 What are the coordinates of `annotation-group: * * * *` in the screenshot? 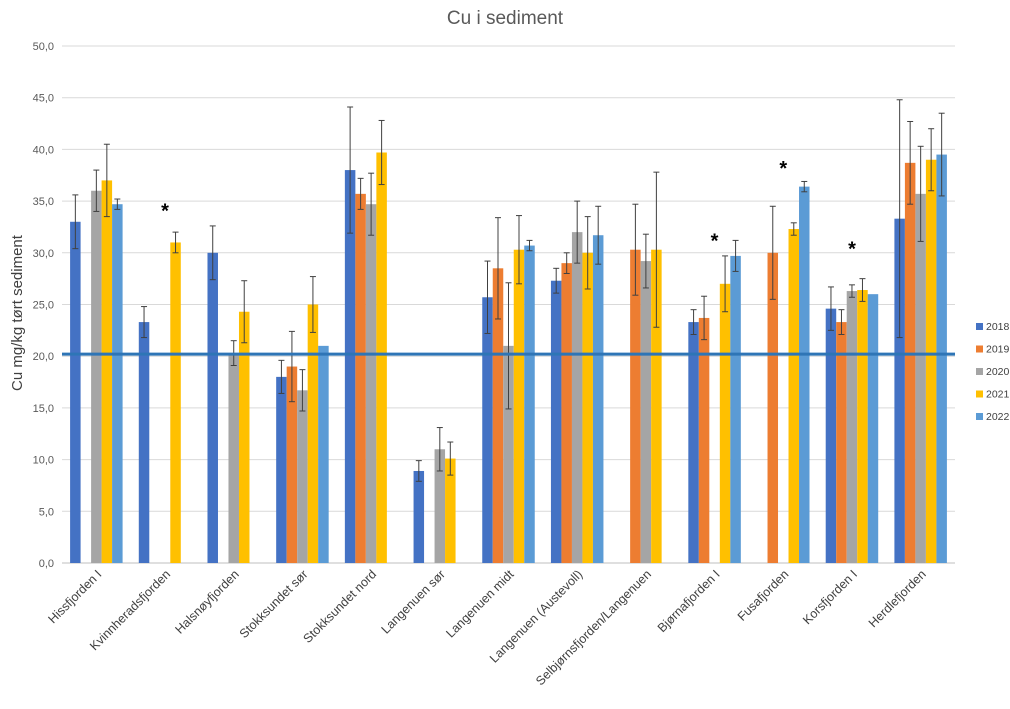 It's located at (508, 209).